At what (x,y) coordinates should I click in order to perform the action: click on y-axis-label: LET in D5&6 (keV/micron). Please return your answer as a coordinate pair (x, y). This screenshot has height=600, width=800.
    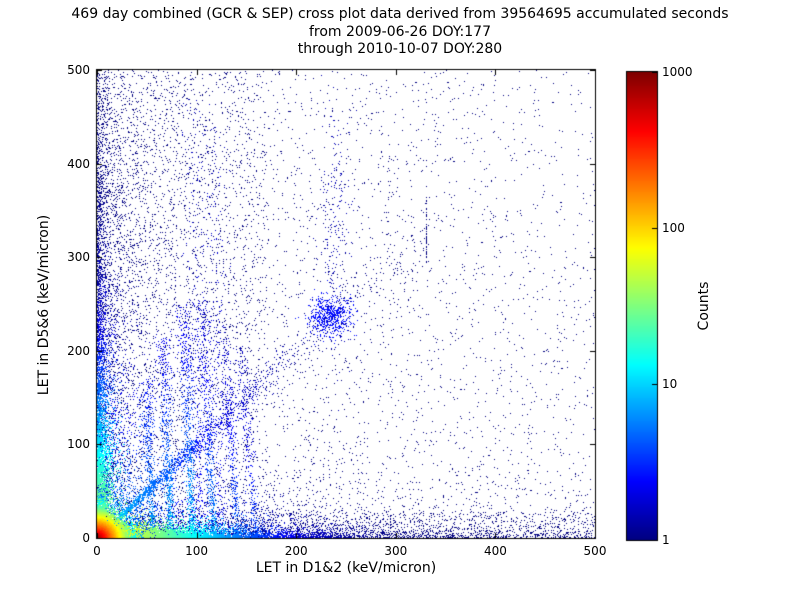
    Looking at the image, I should click on (44, 305).